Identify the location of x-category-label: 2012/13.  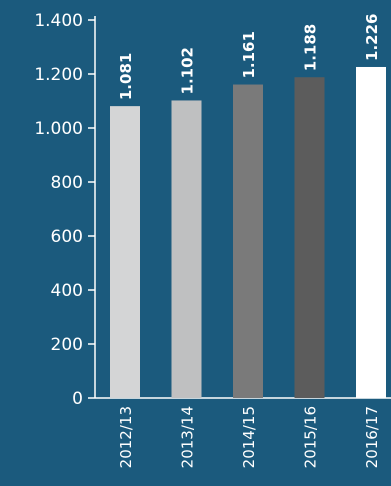
(126, 437).